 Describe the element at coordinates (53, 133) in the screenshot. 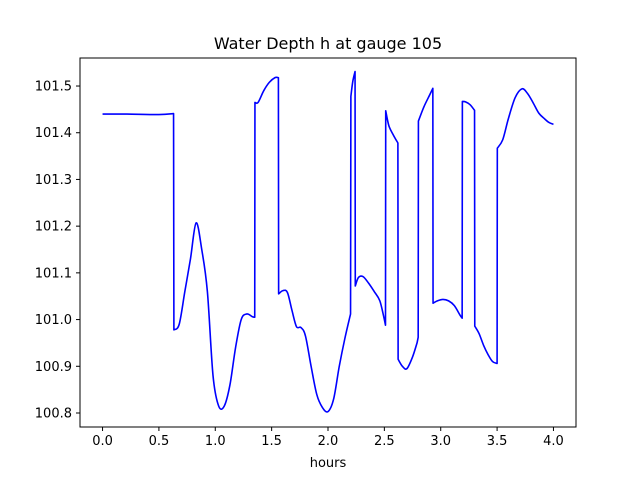

I see `y-tick-label: 101.4` at that location.